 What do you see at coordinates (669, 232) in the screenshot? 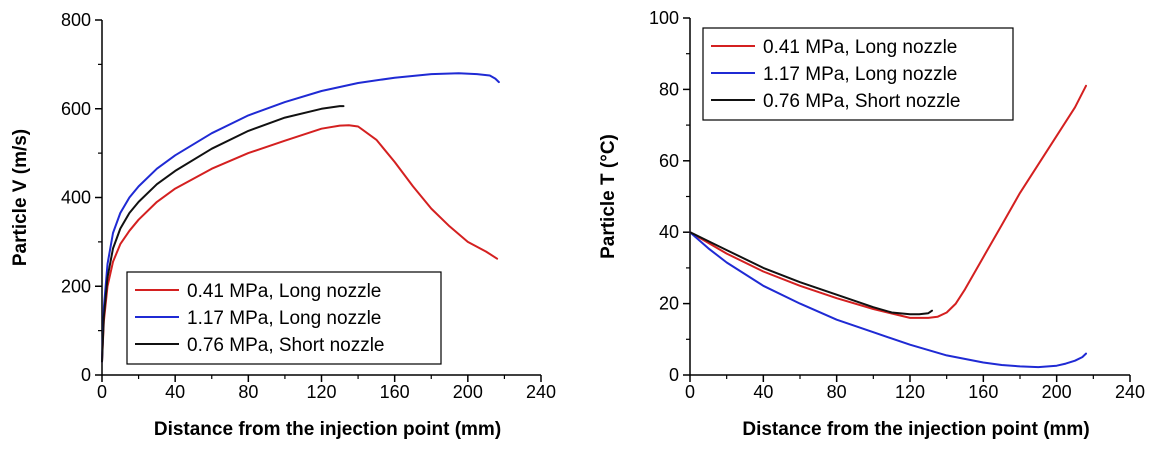
I see `y-tick-label: 40` at bounding box center [669, 232].